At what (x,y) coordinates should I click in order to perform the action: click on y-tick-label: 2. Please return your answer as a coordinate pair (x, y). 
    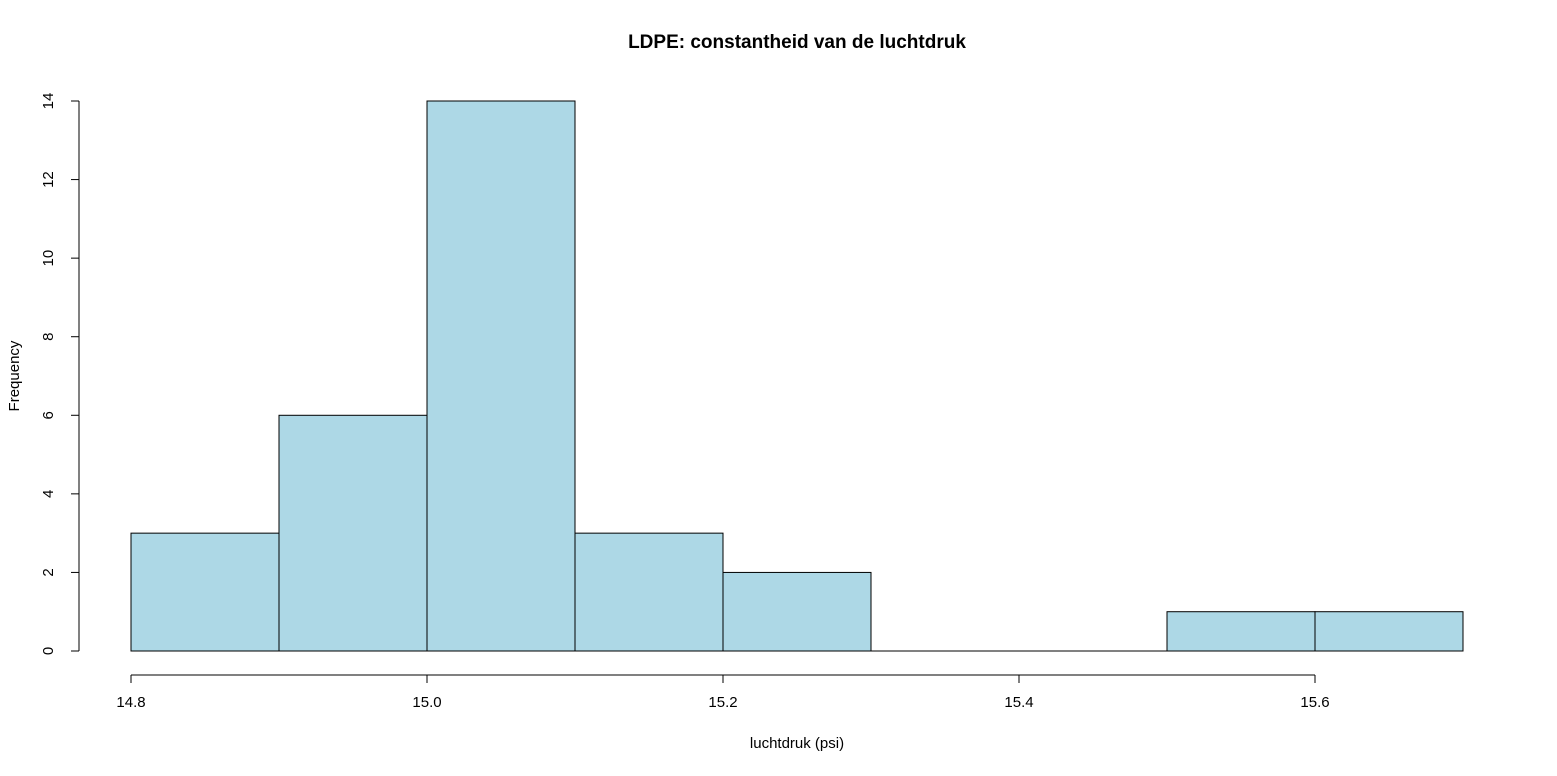
    Looking at the image, I should click on (48, 572).